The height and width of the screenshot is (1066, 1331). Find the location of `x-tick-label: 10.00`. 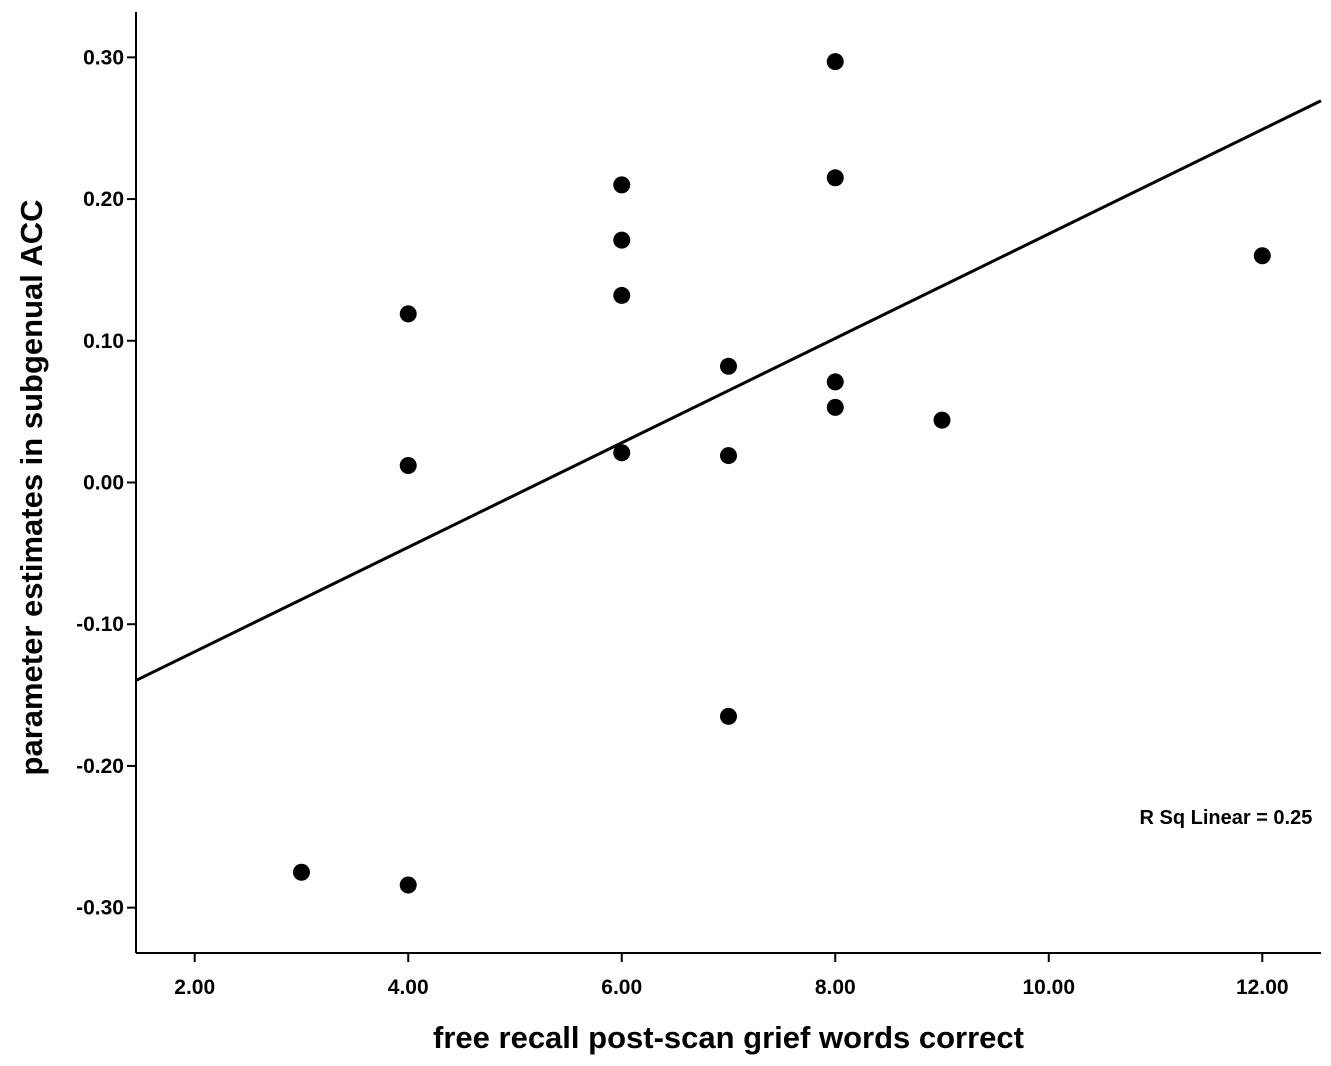

x-tick-label: 10.00 is located at coordinates (1048, 987).